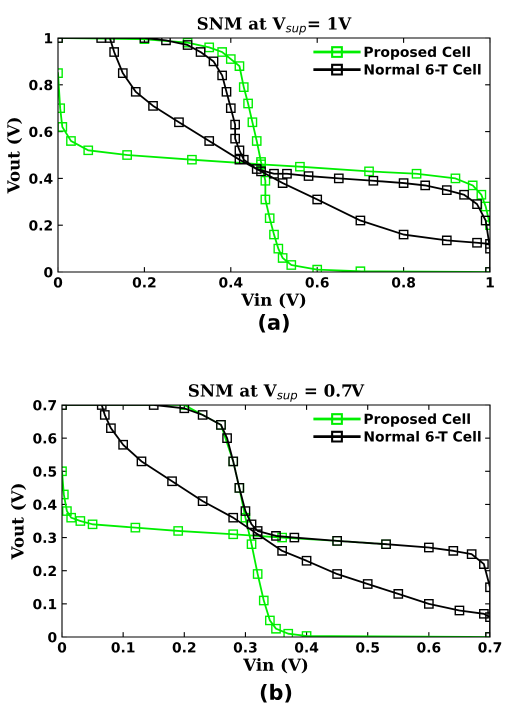 Image resolution: width=505 pixels, height=724 pixels. Describe the element at coordinates (123, 647) in the screenshot. I see `x-tick-label: 0.1` at that location.